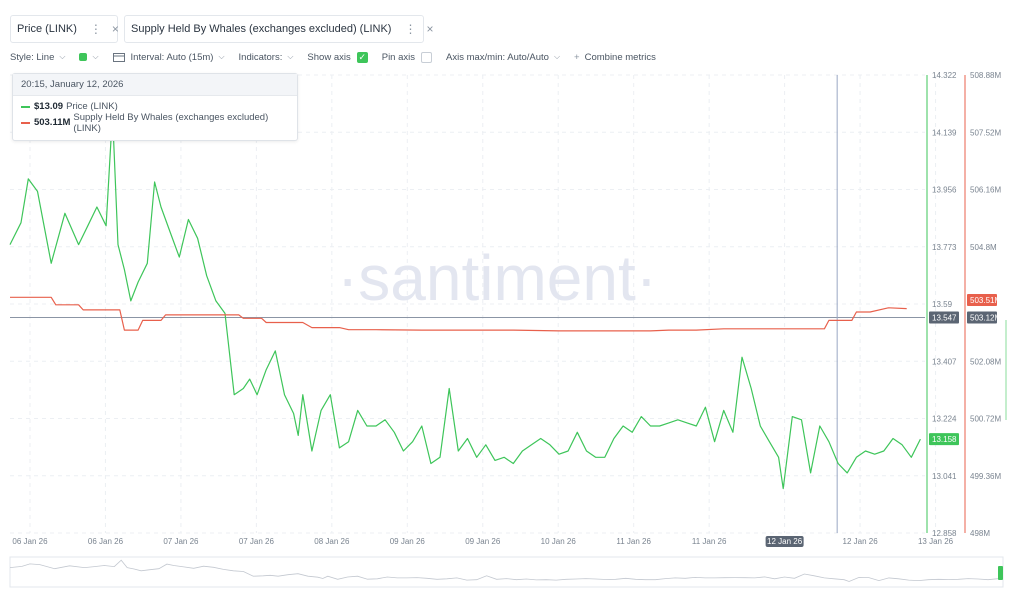  Describe the element at coordinates (398, 57) in the screenshot. I see `pin-axis-label: Pin axis` at that location.